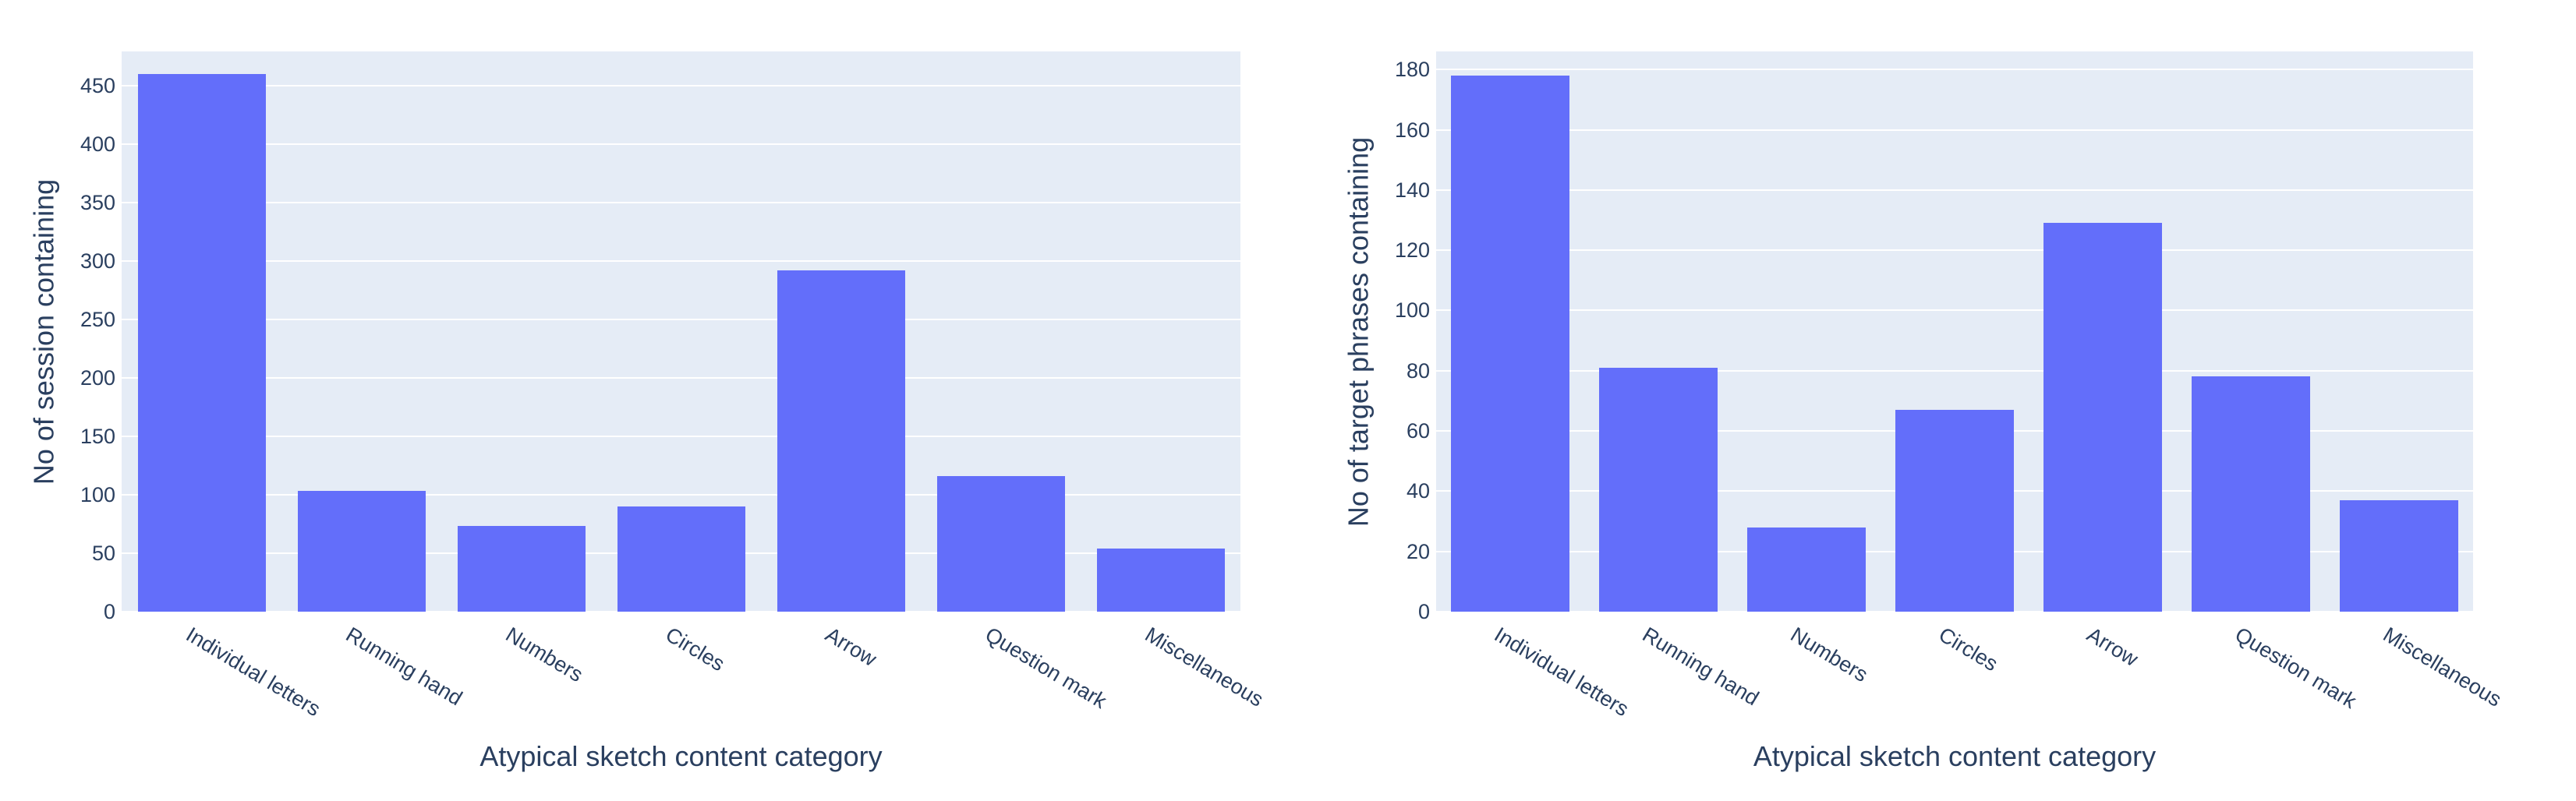 Image resolution: width=2576 pixels, height=801 pixels. What do you see at coordinates (1412, 251) in the screenshot?
I see `y-tick-label-120: 120` at bounding box center [1412, 251].